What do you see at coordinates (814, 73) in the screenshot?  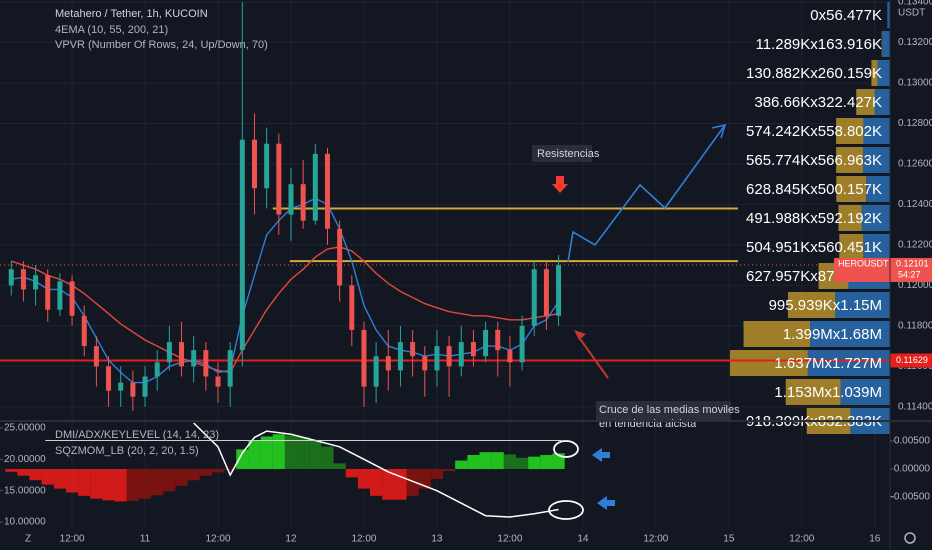 I see `volume-label: 130.882Kx260.159K` at bounding box center [814, 73].